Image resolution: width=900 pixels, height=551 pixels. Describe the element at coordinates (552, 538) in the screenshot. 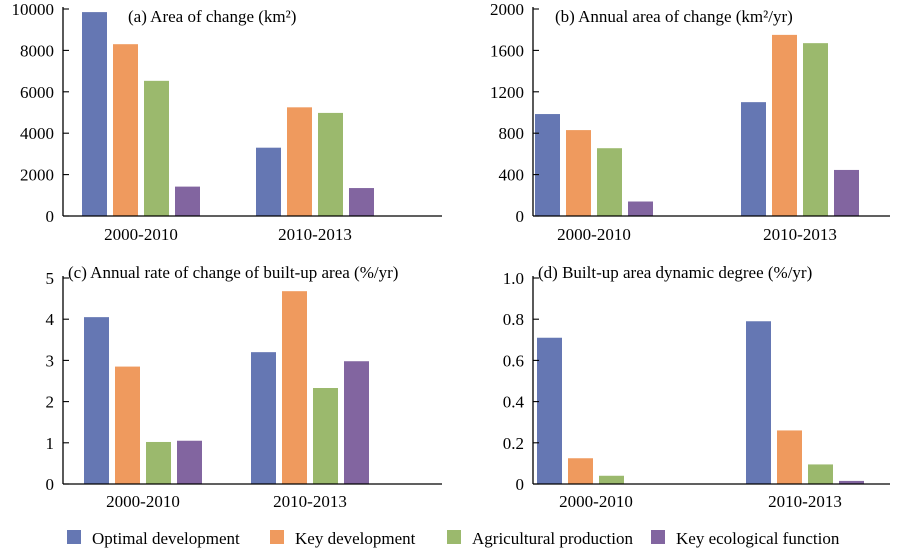

I see `legend-label: Agricultural production` at that location.